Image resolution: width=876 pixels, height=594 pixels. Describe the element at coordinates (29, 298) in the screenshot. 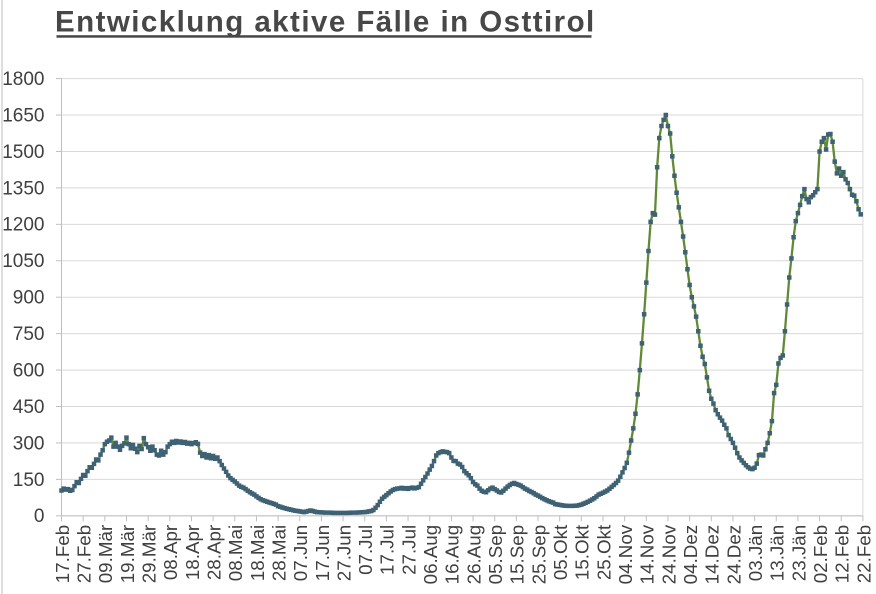

I see `svg-text: 900` at that location.